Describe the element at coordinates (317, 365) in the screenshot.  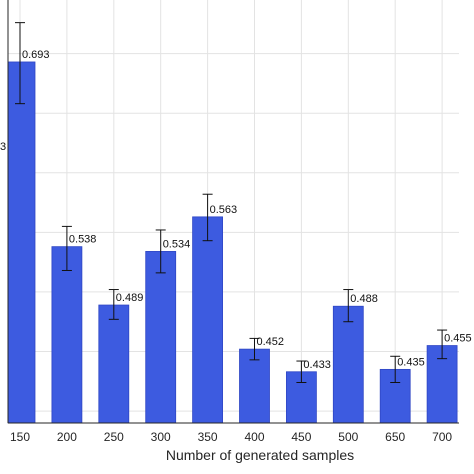
I see `data-label-450: 0.433` at that location.